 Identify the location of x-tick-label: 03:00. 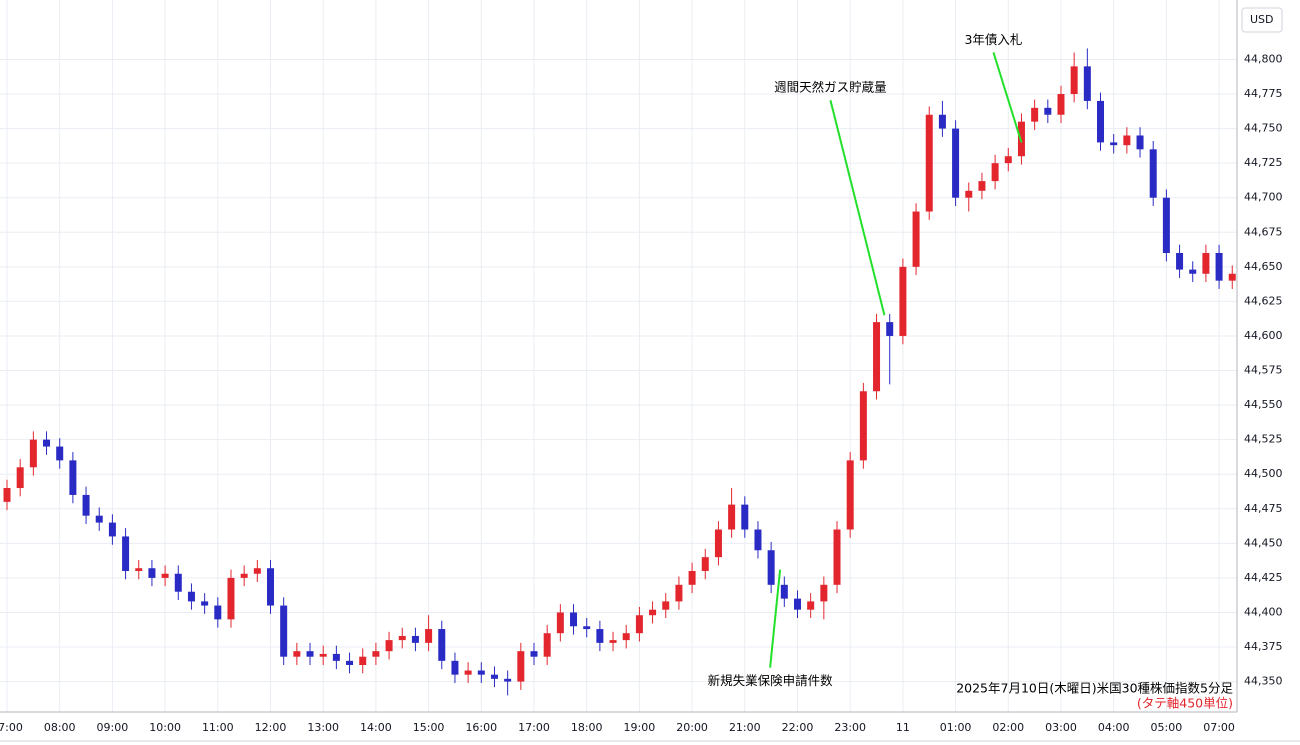
(1061, 727).